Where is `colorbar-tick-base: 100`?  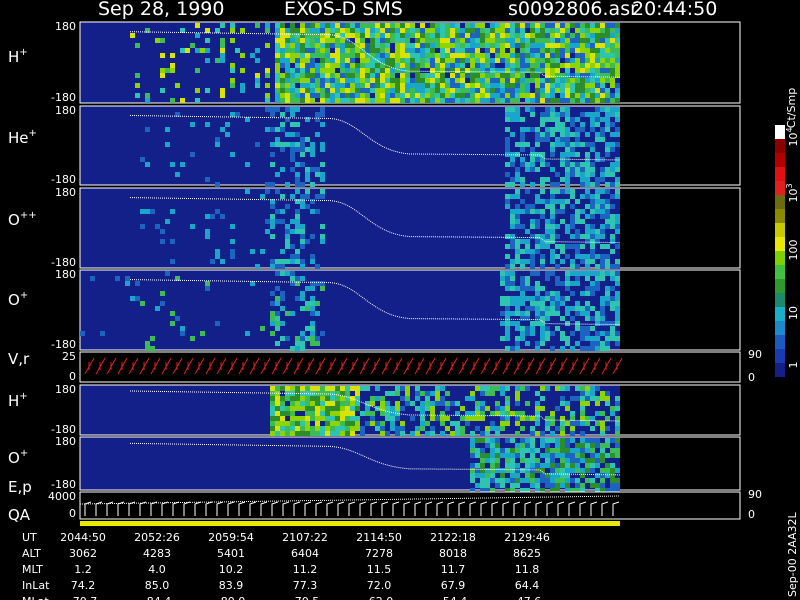
colorbar-tick-base: 100 is located at coordinates (793, 250).